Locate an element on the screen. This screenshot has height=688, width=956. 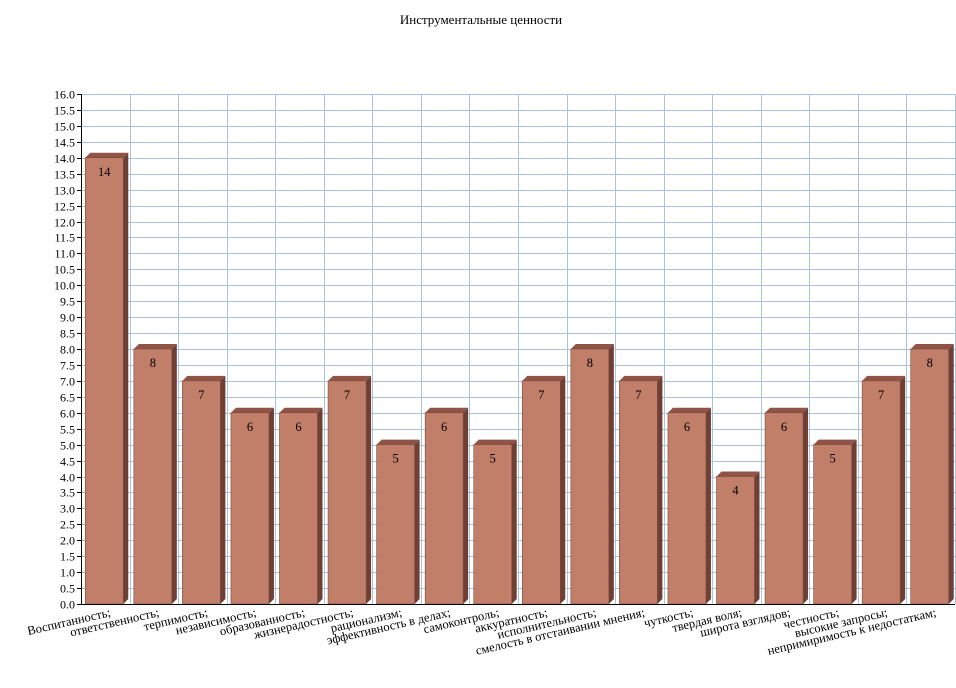
y-tick-label: 14.5 is located at coordinates (64, 143).